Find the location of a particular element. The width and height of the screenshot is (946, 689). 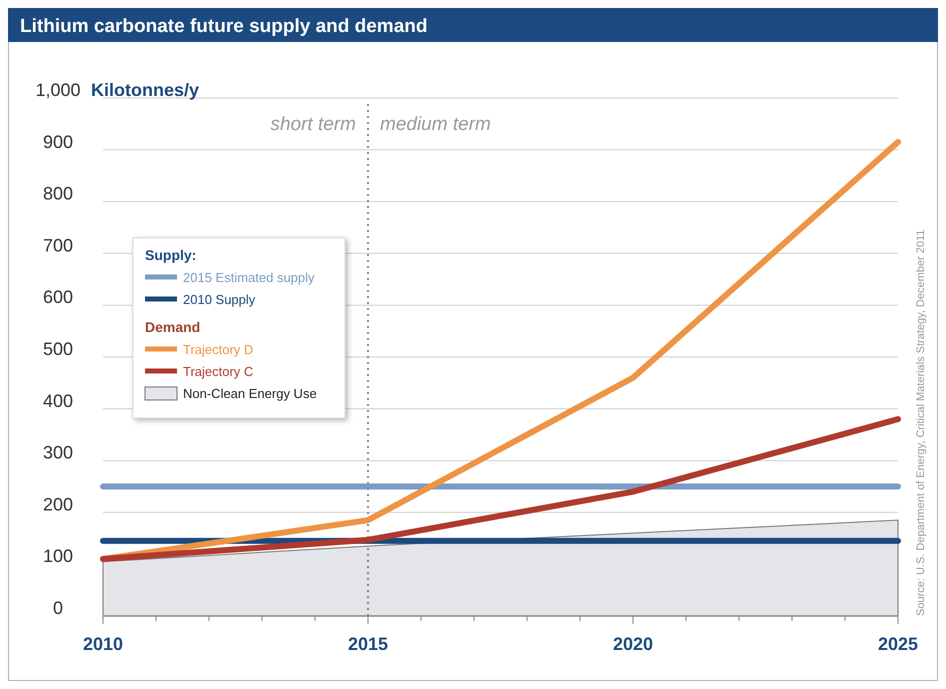

y-tick-label: 300 is located at coordinates (58, 452).